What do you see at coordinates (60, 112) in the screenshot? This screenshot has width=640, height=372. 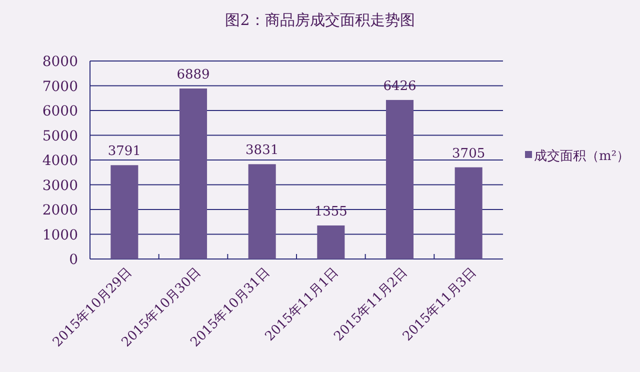 I see `y-tick-label: 6000` at bounding box center [60, 112].